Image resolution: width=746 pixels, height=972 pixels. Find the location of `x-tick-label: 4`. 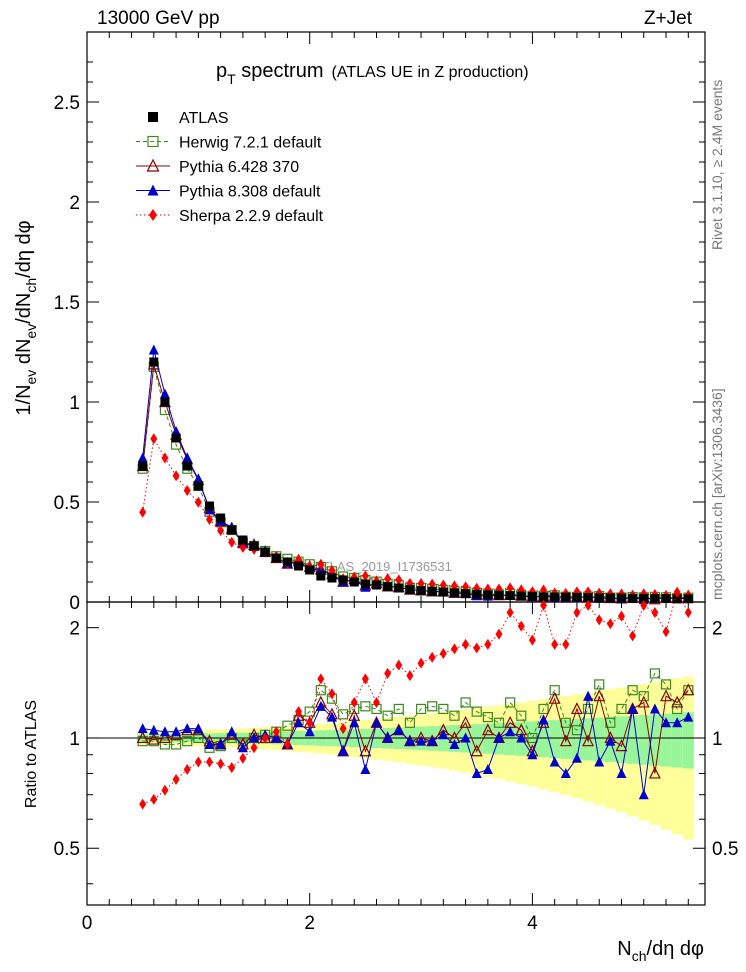

x-tick-label: 4 is located at coordinates (532, 923).